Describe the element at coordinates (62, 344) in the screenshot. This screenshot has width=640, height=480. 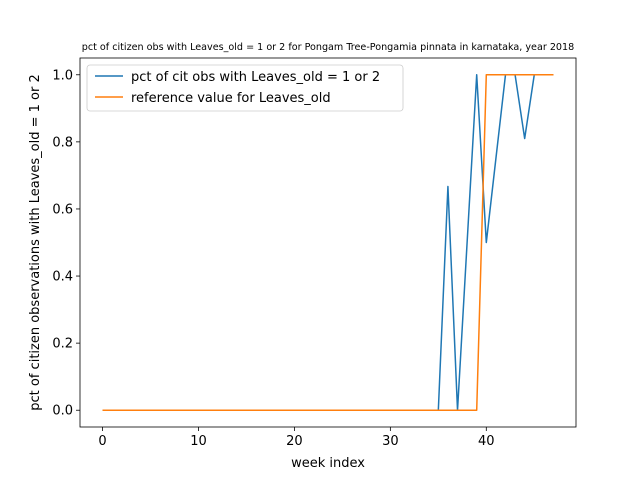
I see `y-tick-label: 0.2` at that location.